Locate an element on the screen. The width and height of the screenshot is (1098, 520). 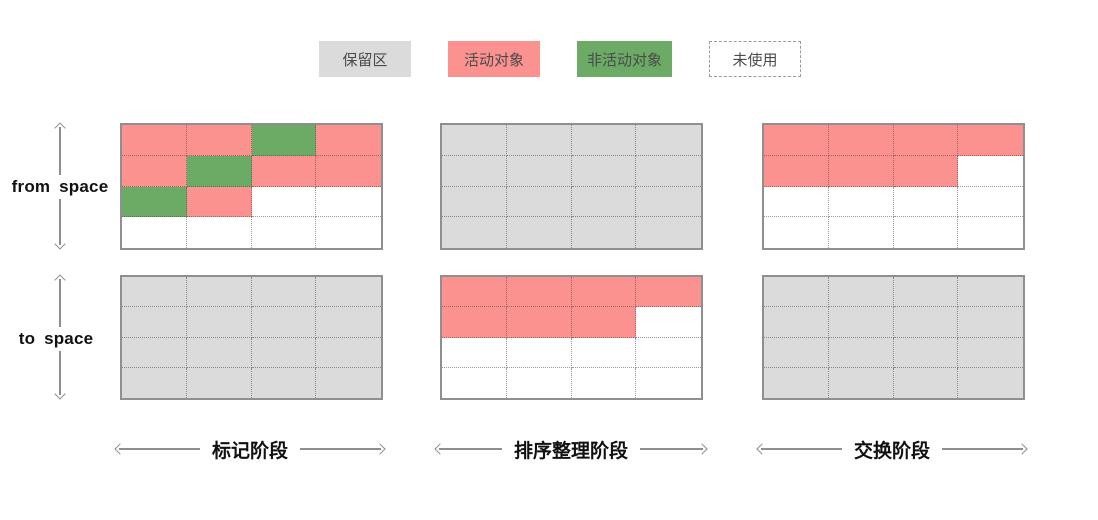
legend-item-unused: 未使用 is located at coordinates (755, 59).